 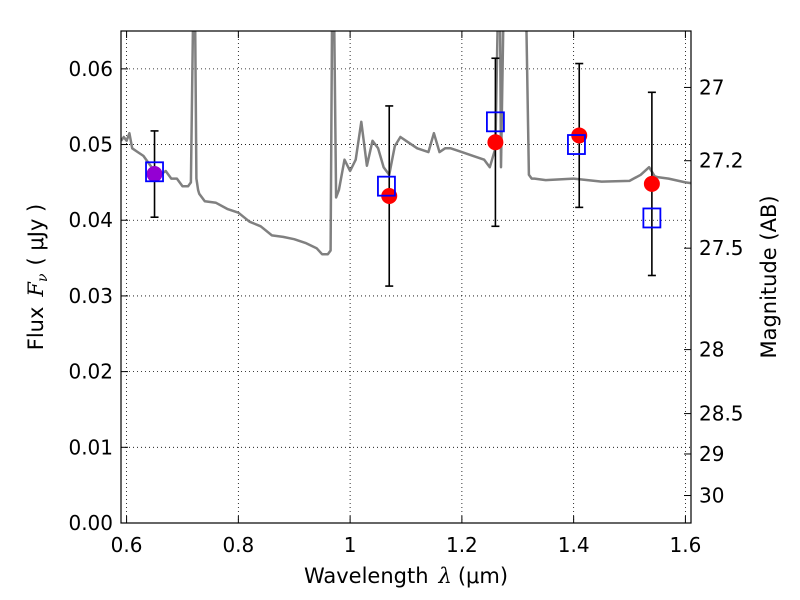 What do you see at coordinates (721, 248) in the screenshot?
I see `mag-tick-label-2: 27.5` at bounding box center [721, 248].